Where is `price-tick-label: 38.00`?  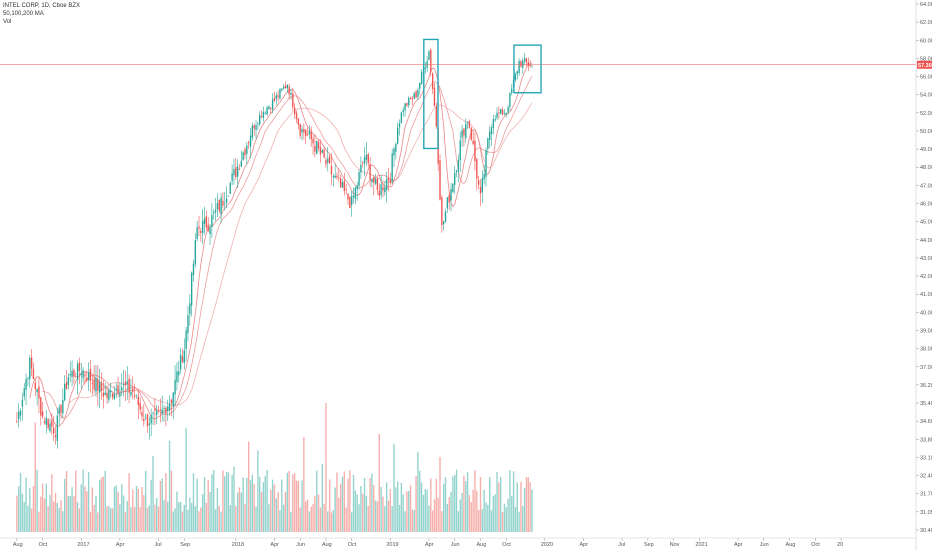 price-tick-label: 38.00 is located at coordinates (926, 350).